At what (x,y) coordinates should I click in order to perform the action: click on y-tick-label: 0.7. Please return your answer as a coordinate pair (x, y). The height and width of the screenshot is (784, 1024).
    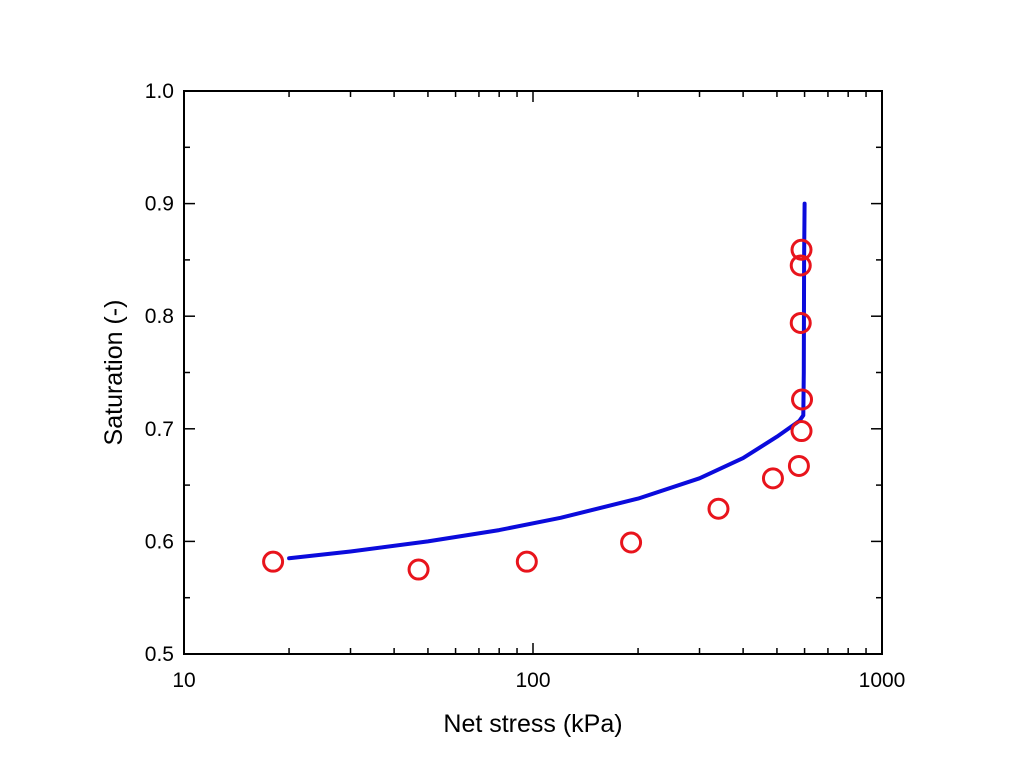
    Looking at the image, I should click on (159, 429).